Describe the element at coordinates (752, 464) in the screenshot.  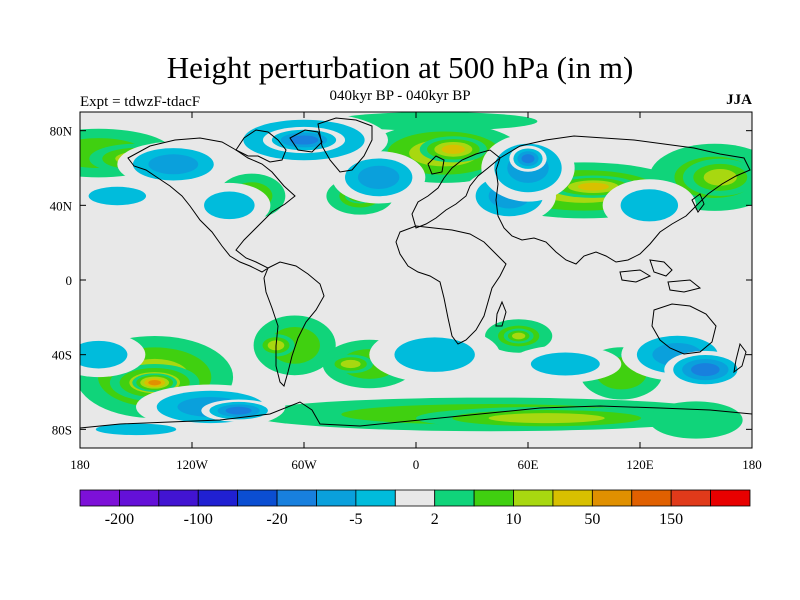
I see `x-tick-label-6: 180` at that location.